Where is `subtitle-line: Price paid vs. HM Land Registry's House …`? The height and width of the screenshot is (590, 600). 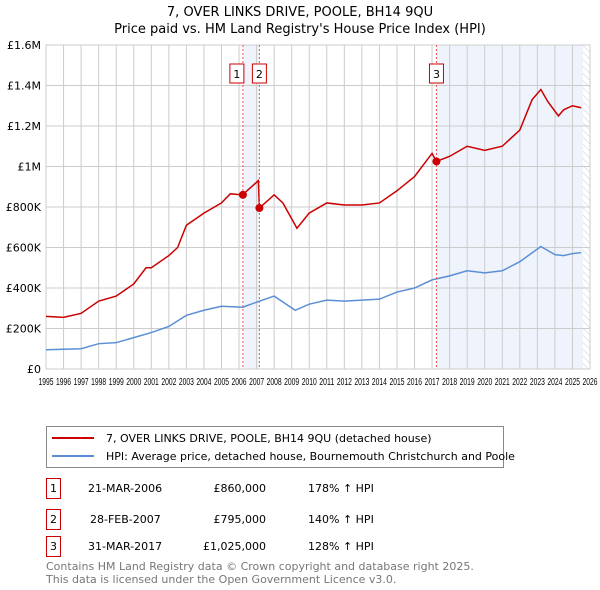 subtitle-line: Price paid vs. HM Land Registry's House … is located at coordinates (300, 29).